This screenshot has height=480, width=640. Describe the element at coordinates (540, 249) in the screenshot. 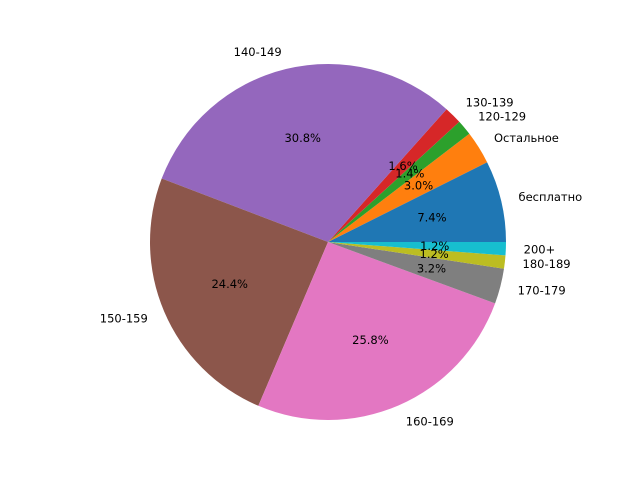

I see `slice-label-10: 200+` at that location.